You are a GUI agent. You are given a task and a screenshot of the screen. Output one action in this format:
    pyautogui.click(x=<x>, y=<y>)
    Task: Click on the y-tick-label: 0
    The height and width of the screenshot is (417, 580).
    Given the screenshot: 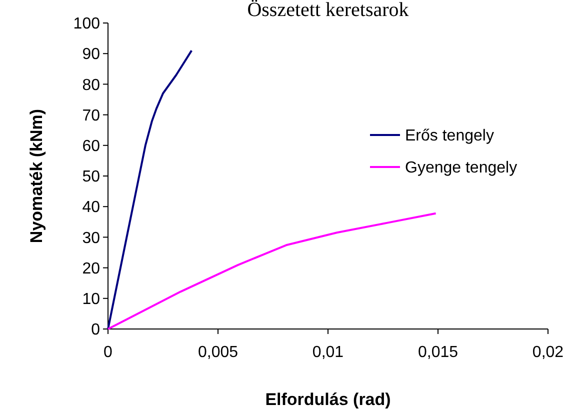 What is the action you would take?
    pyautogui.click(x=95, y=330)
    